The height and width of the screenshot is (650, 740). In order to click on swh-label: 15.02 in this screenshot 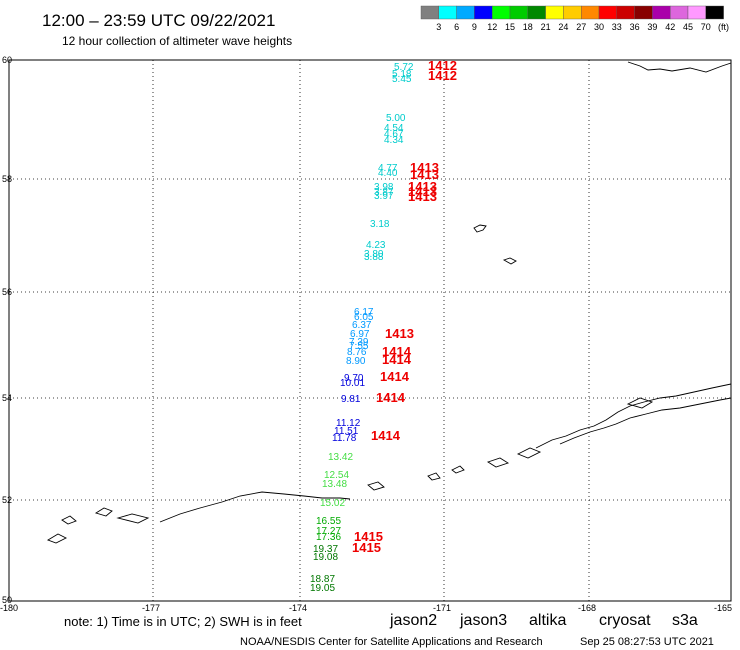, I will do `click(332, 503)`.